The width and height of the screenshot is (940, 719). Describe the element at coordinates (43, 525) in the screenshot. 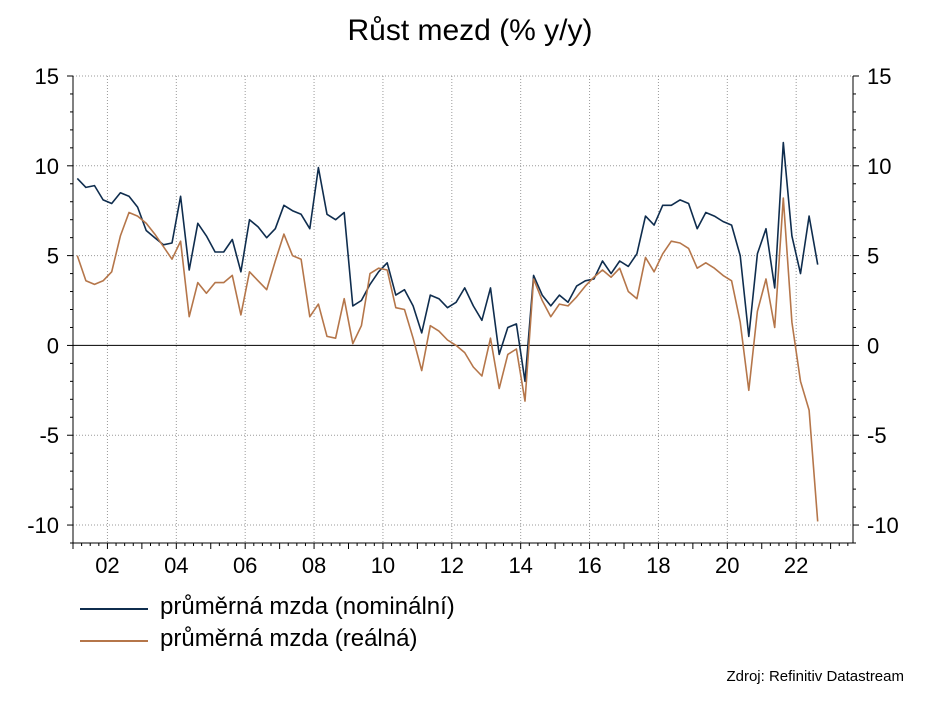

I see `y-tick-label-left: -10` at that location.